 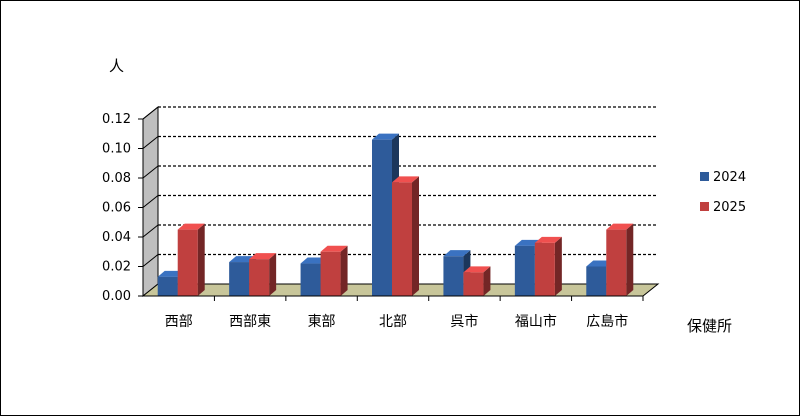 What do you see at coordinates (179, 322) in the screenshot?
I see `category-label: 西部` at bounding box center [179, 322].